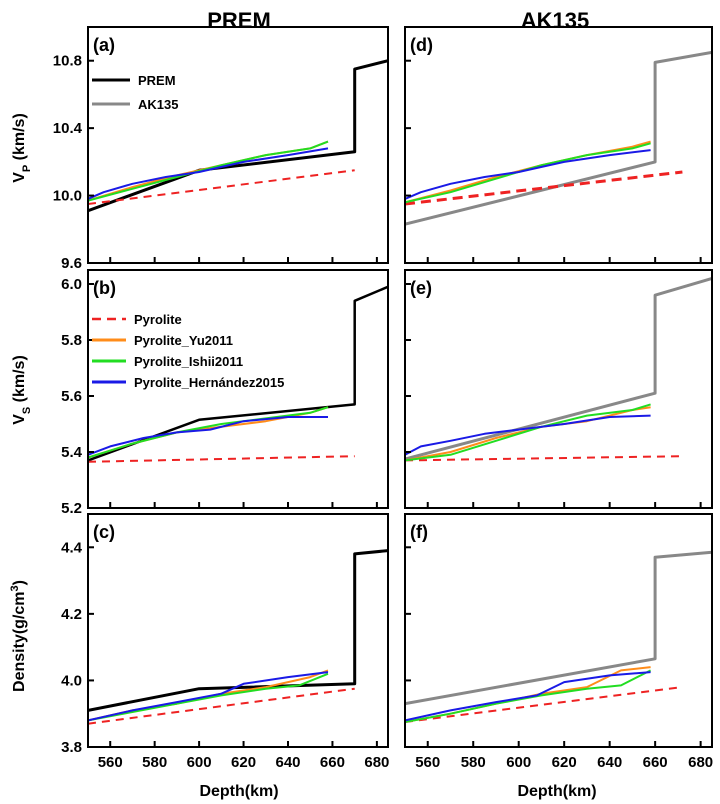 Image resolution: width=720 pixels, height=804 pixels. I want to click on xlabel-right: Depth(km), so click(556, 791).